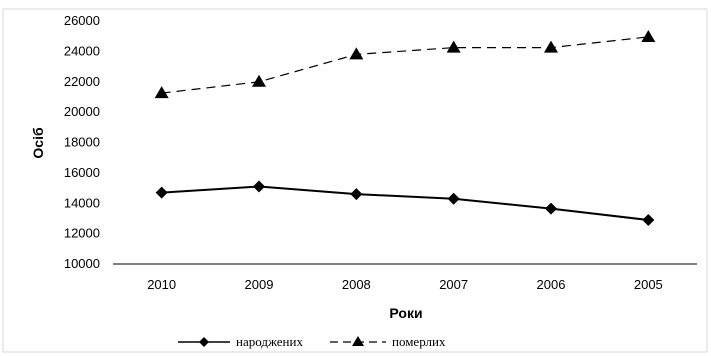 This screenshot has height=356, width=711. I want to click on y-tick-label: 14000, so click(82, 202).